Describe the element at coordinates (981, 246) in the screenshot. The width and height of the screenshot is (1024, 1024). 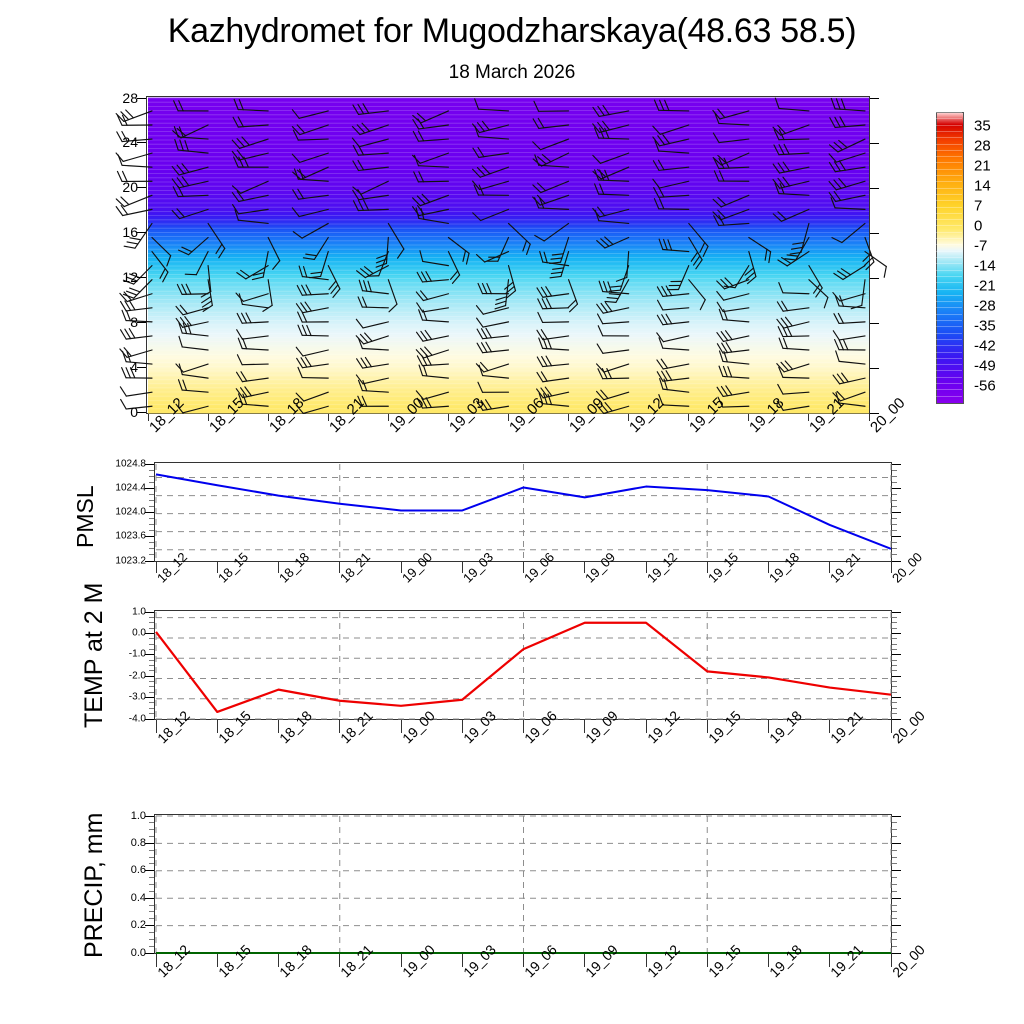
I see `colorbar-tick-label: -7` at that location.